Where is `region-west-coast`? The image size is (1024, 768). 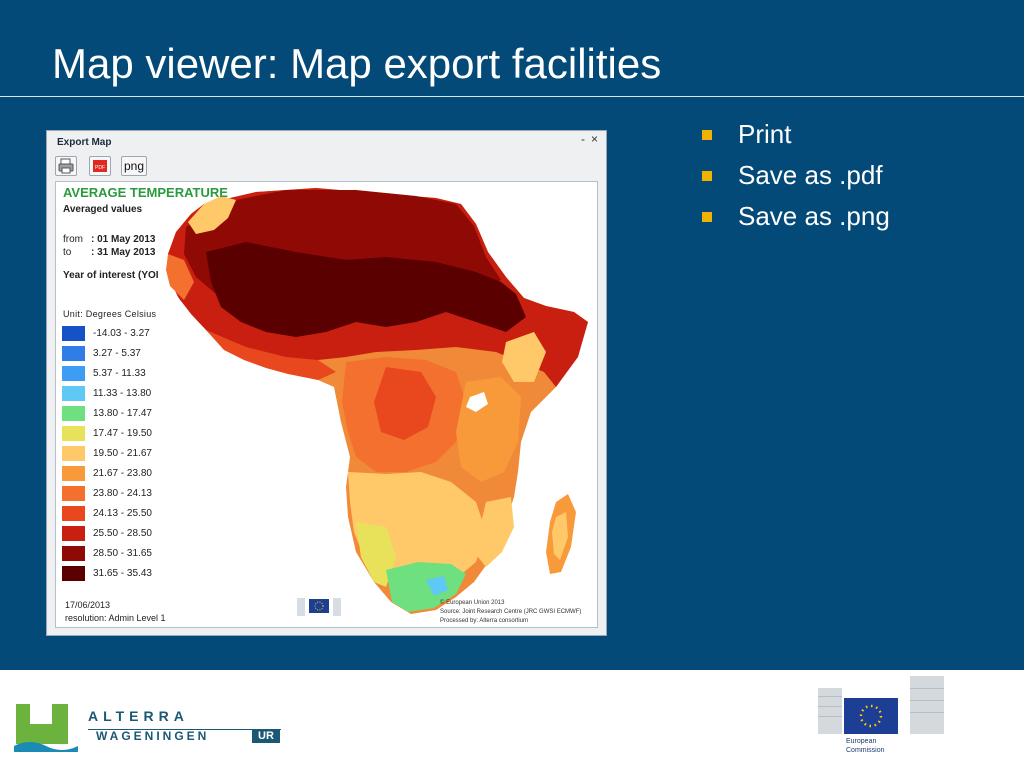 region-west-coast is located at coordinates (180, 277).